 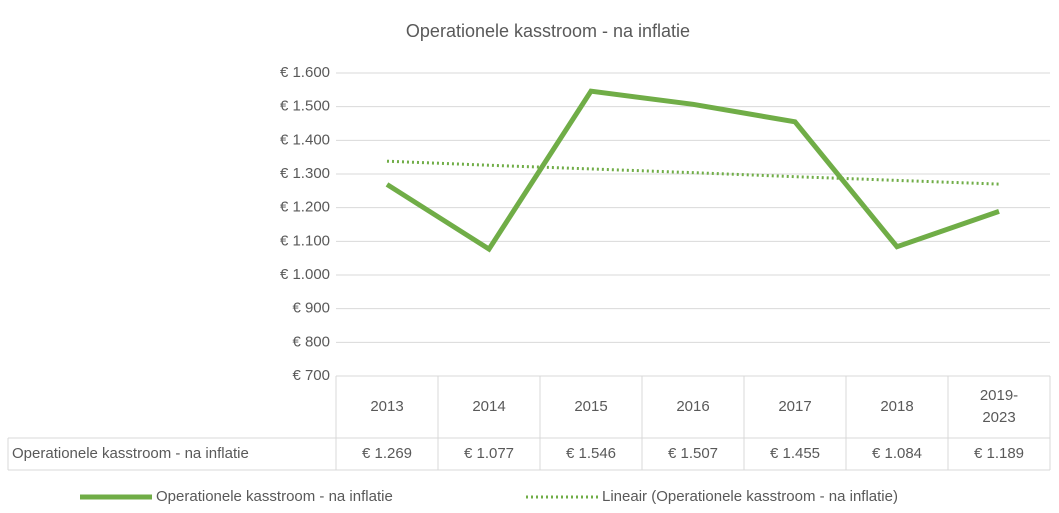 I want to click on table-row-header: Operationele kasstroom - na inflatie, so click(x=130, y=453).